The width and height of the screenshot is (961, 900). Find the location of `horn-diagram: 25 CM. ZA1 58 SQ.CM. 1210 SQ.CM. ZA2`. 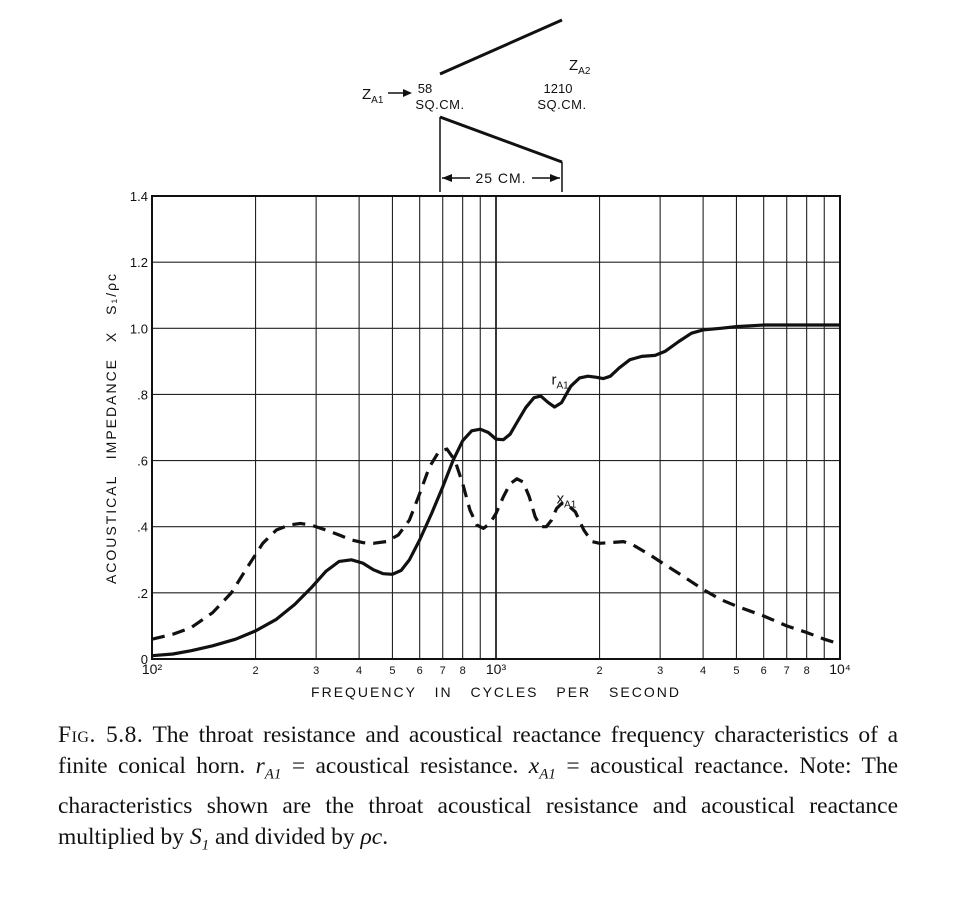

horn-diagram: 25 CM. ZA1 58 SQ.CM. 1210 SQ.CM. ZA2 is located at coordinates (476, 105).